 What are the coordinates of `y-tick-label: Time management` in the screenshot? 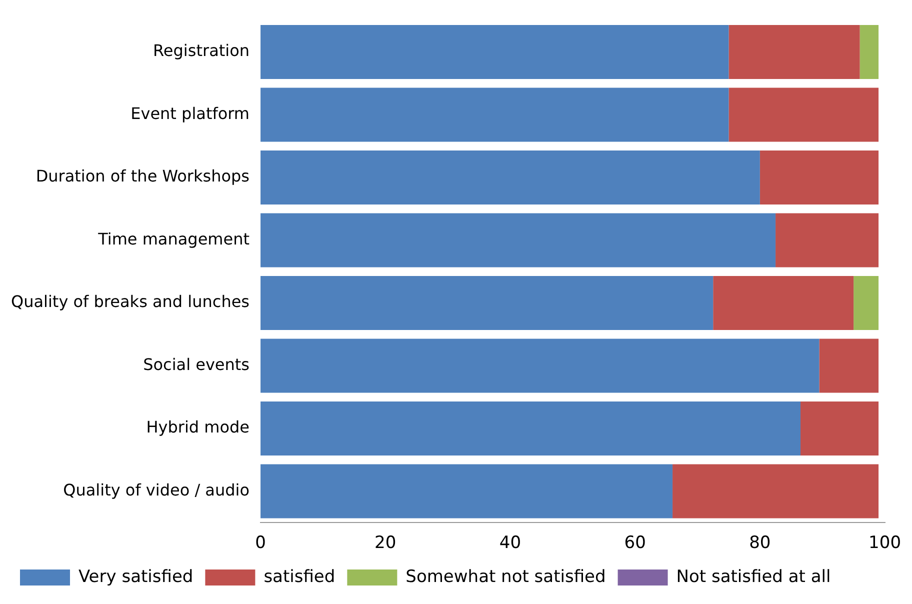 It's located at (173, 238).